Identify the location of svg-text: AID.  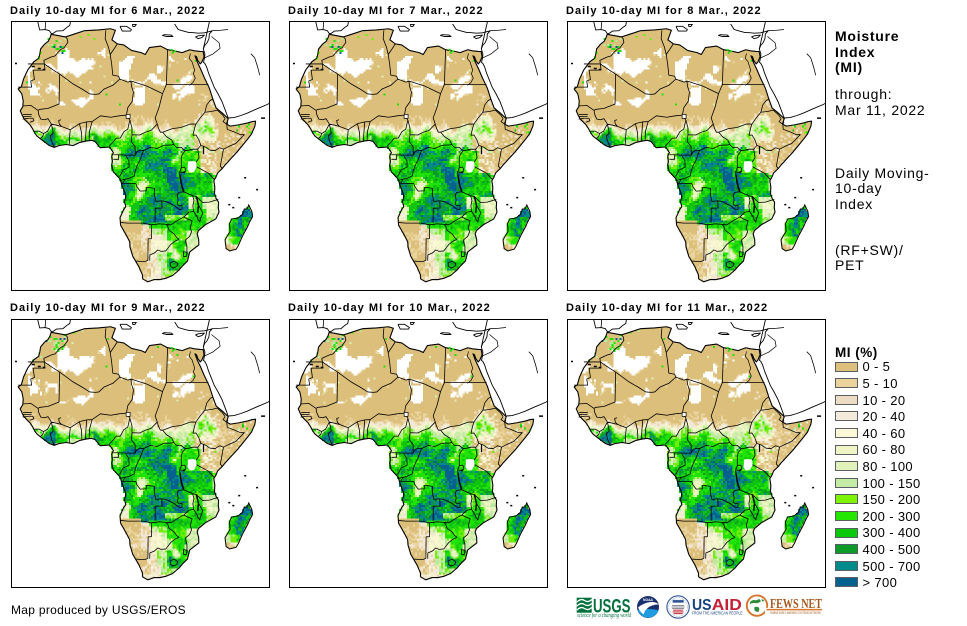
(727, 605).